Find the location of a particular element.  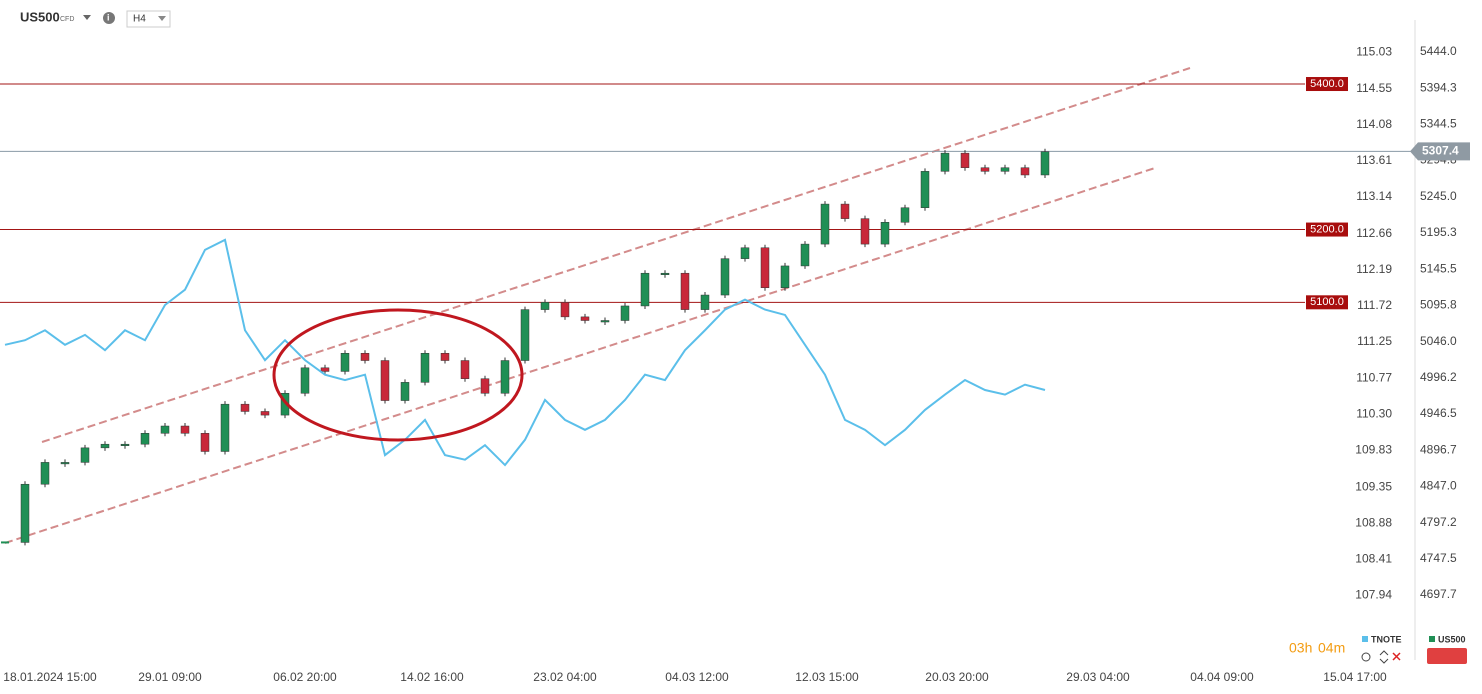

info-icon is located at coordinates (109, 18).